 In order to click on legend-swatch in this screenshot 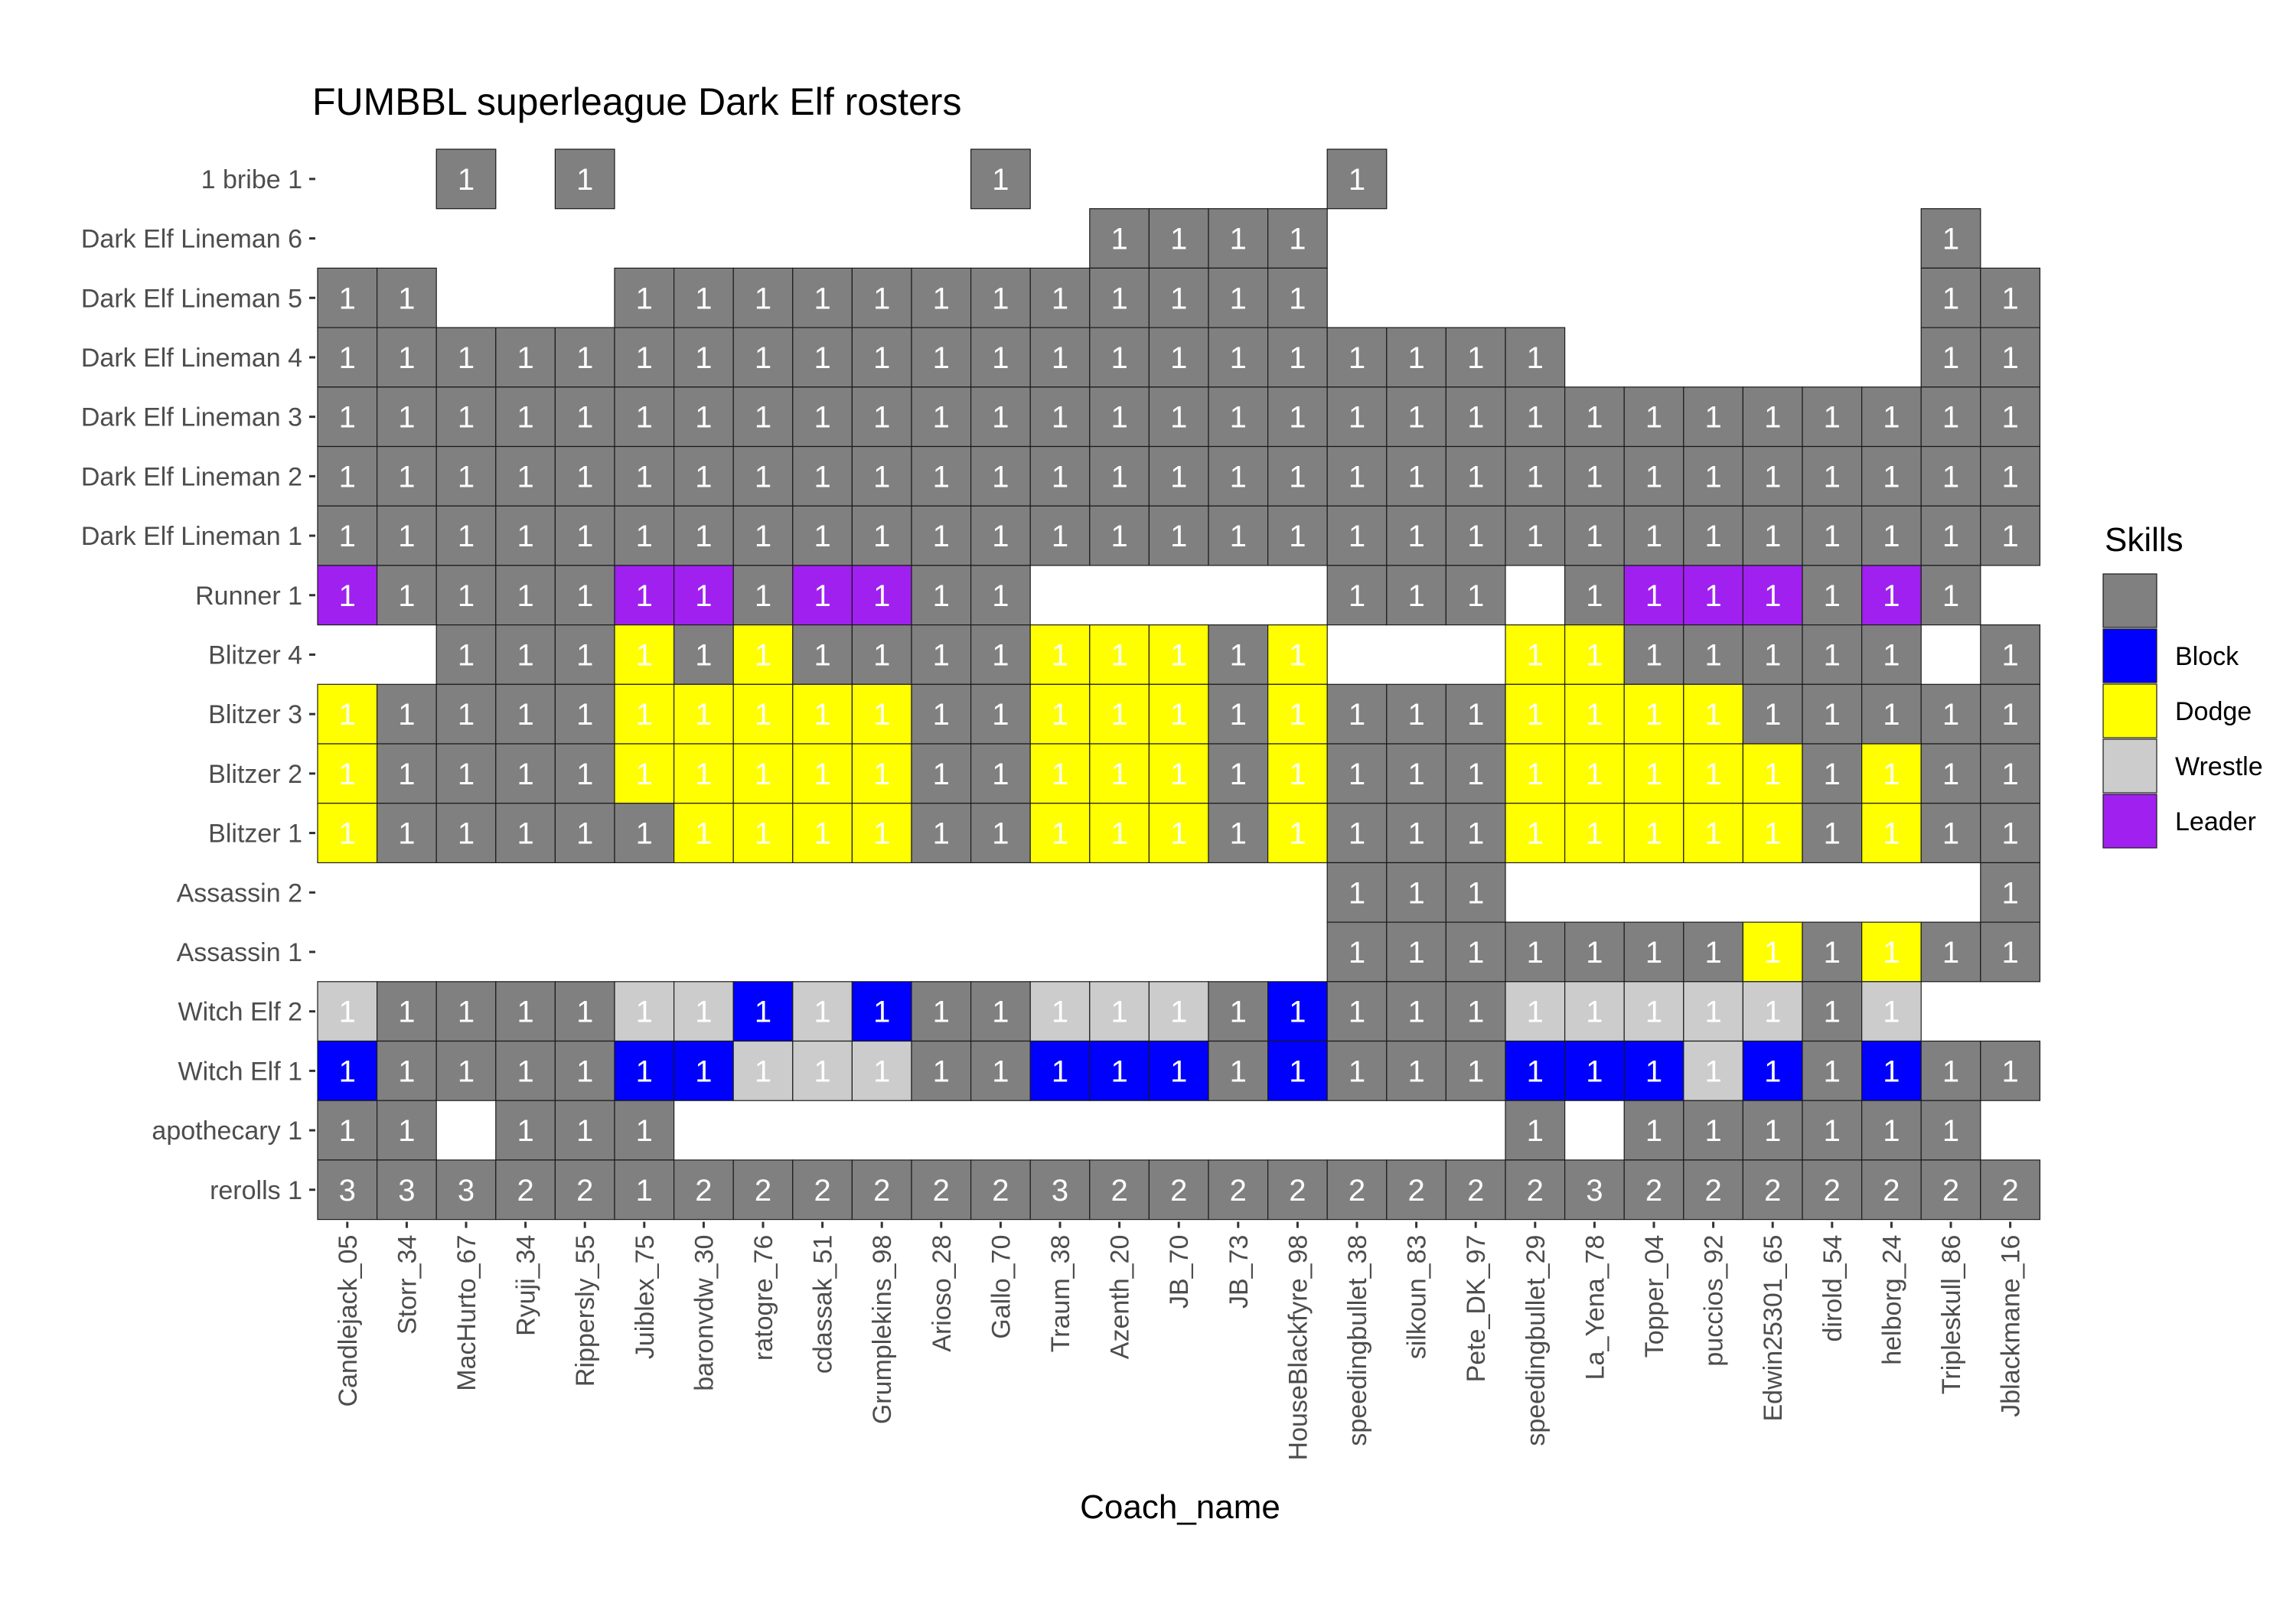, I will do `click(2129, 600)`.